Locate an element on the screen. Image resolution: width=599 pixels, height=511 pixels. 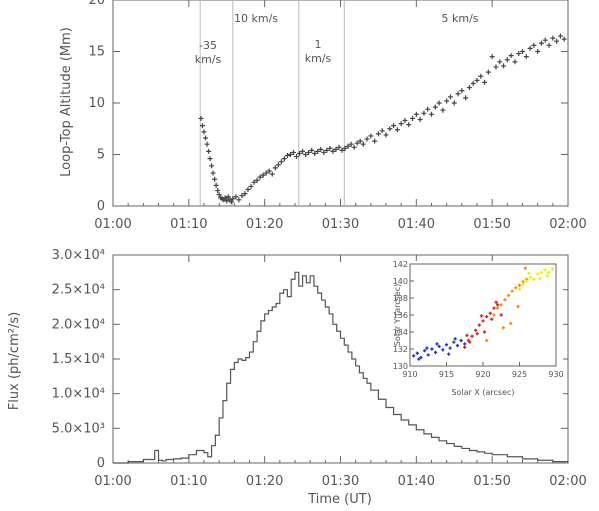
altitude-x-tick-label: 01:40 is located at coordinates (416, 224).